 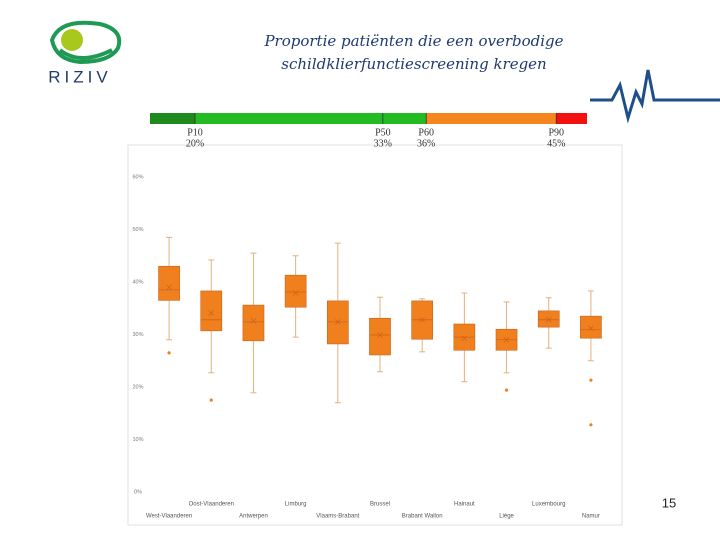 I want to click on percentile-label: 33%, so click(x=383, y=143).